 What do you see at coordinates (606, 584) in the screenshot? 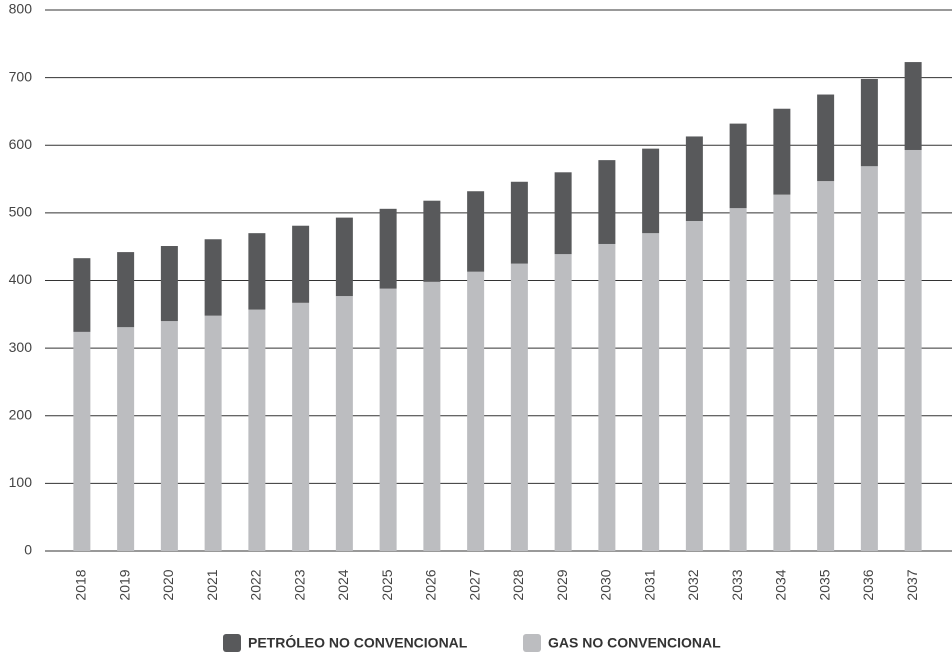
I see `x-tick-label: 2030` at bounding box center [606, 584].